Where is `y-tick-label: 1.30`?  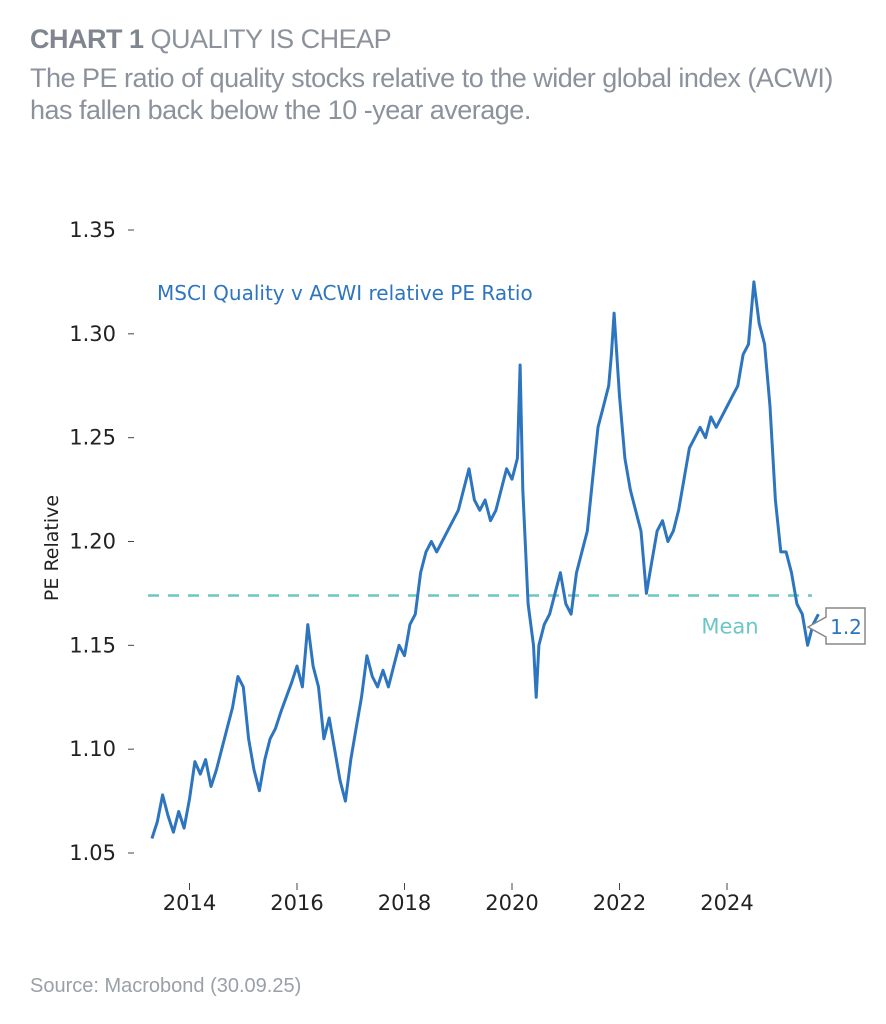
y-tick-label: 1.30 is located at coordinates (92, 334).